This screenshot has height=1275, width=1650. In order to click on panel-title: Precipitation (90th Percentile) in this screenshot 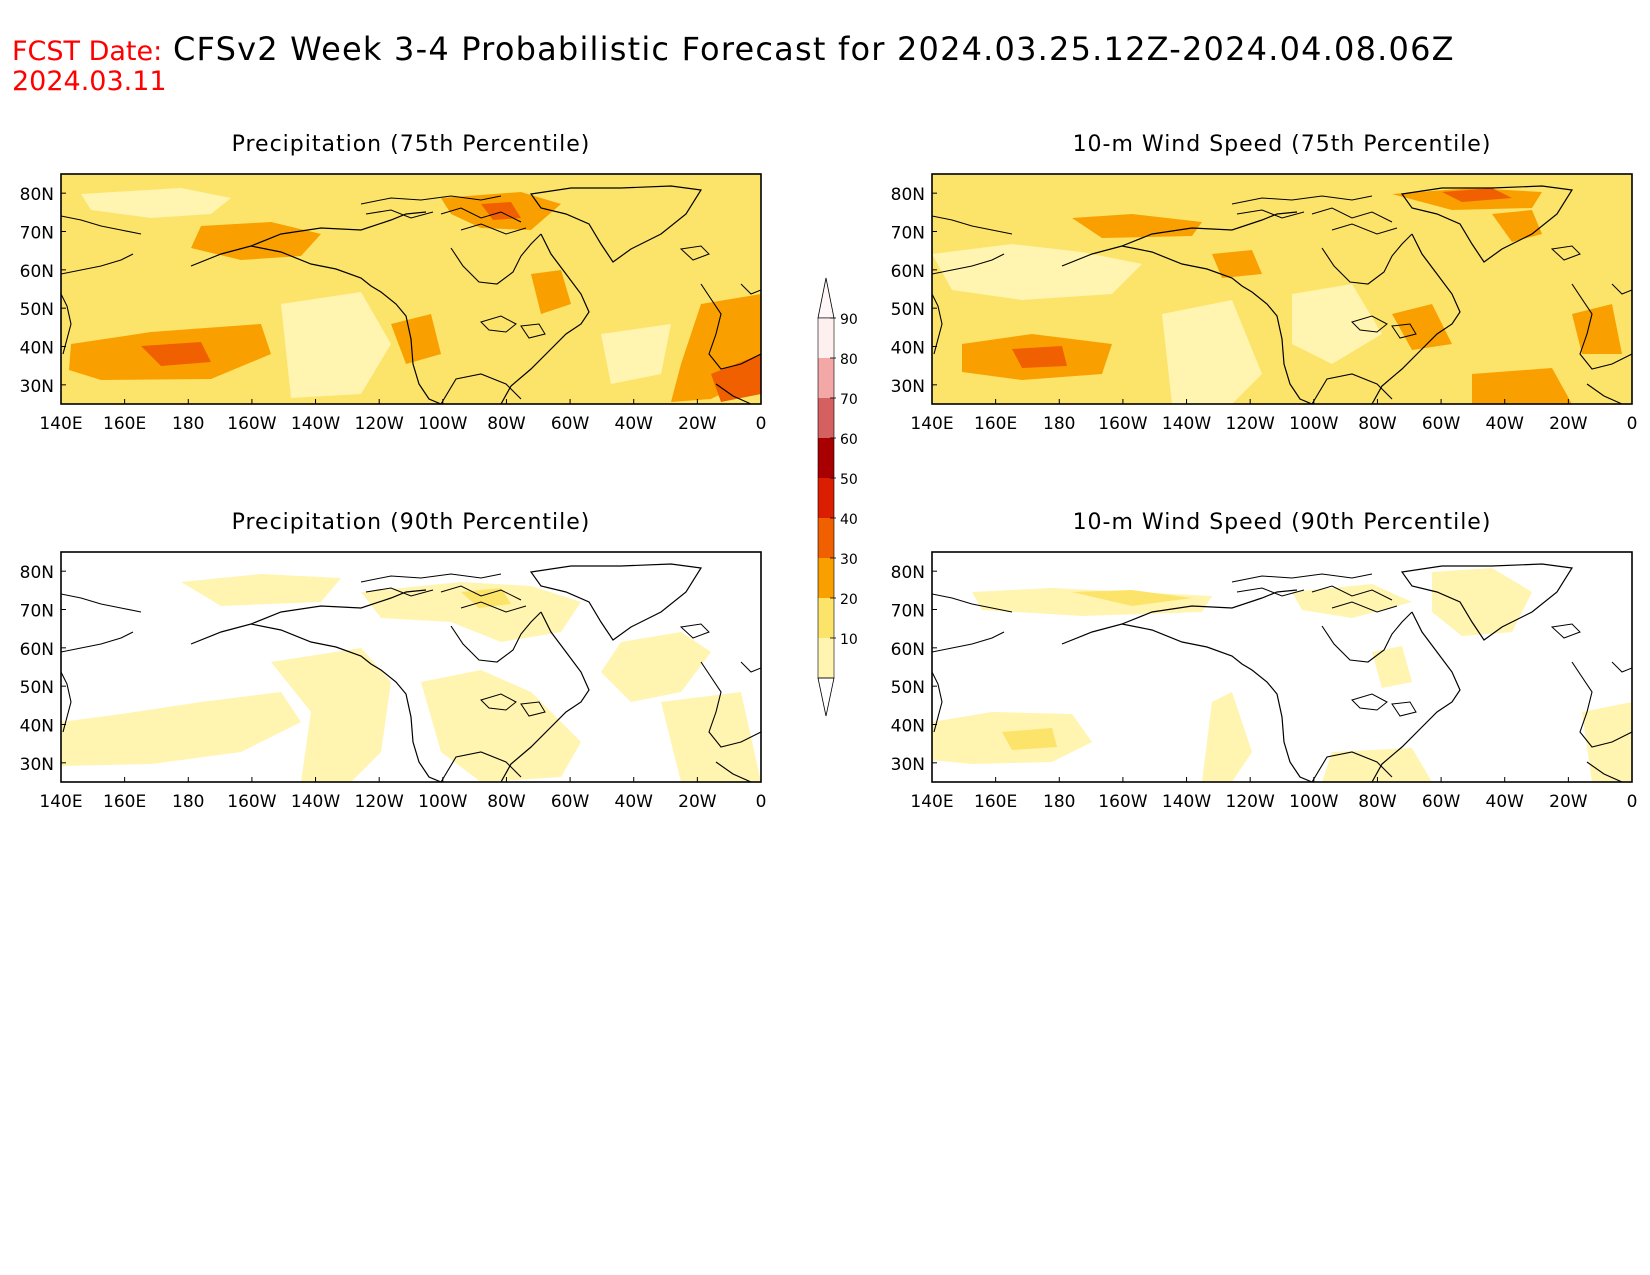, I will do `click(411, 522)`.